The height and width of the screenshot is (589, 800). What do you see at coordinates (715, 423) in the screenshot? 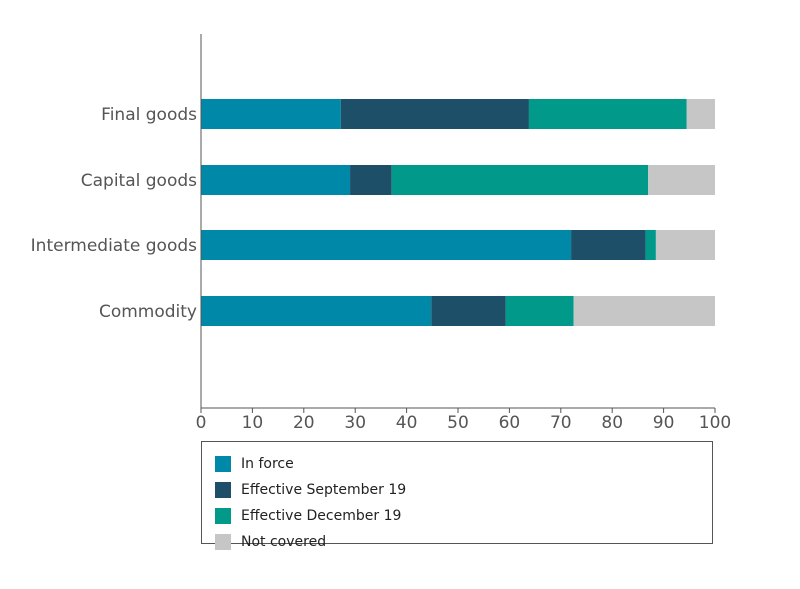
I see `x-tick-label: 100` at bounding box center [715, 423].